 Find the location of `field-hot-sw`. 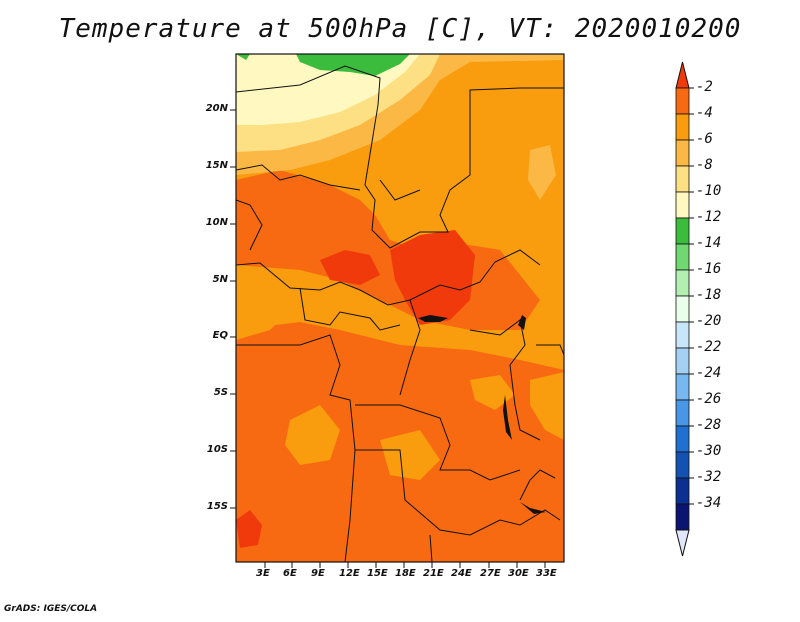

field-hot-sw is located at coordinates (249, 529).